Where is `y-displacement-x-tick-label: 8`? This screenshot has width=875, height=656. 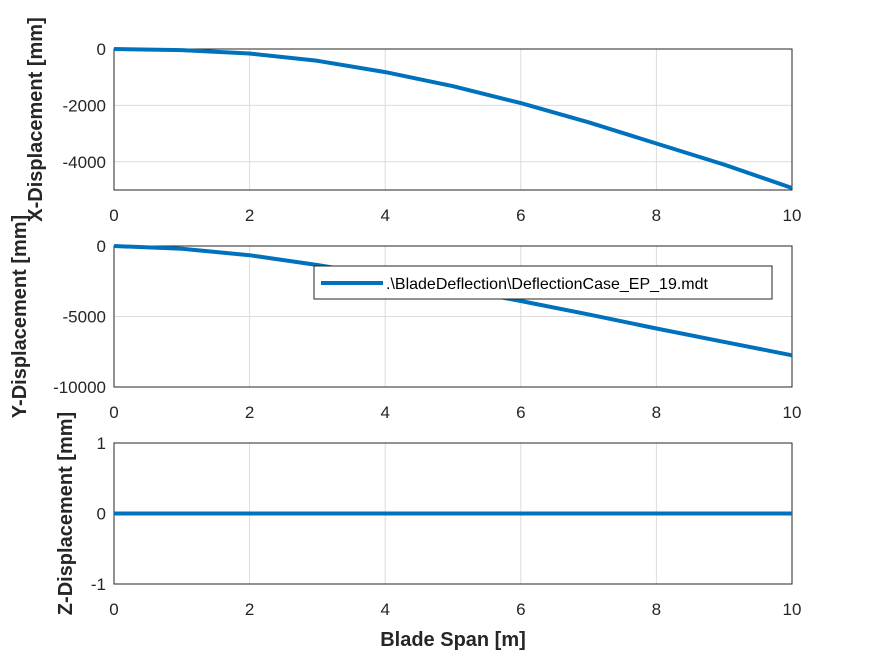 y-displacement-x-tick-label: 8 is located at coordinates (656, 412).